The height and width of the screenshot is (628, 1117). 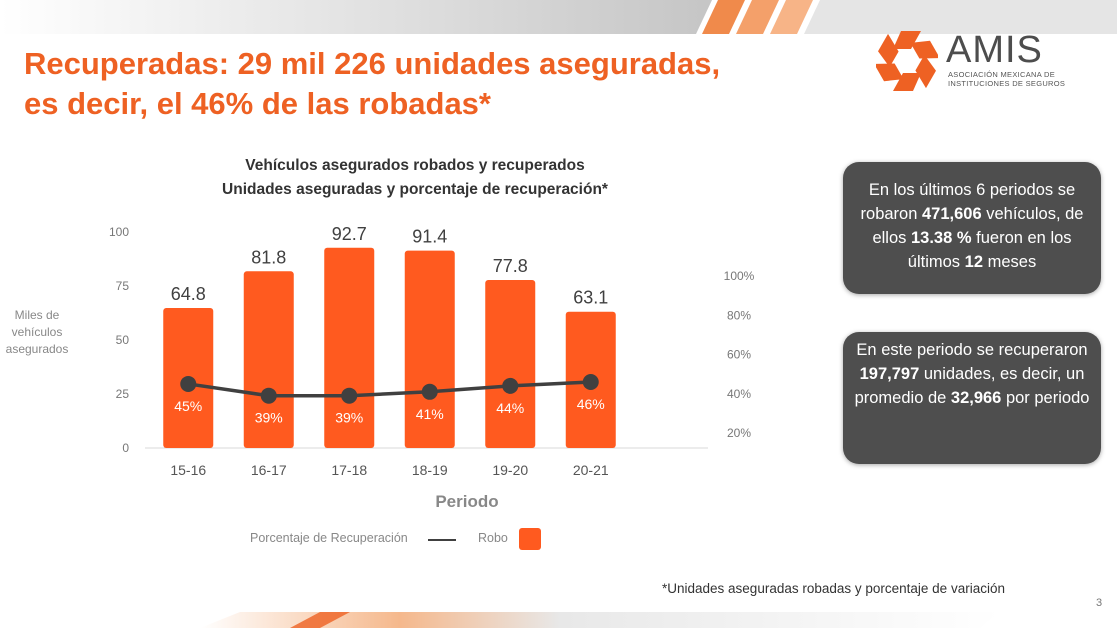 What do you see at coordinates (590, 298) in the screenshot?
I see `bar-value-label-20-21: 63.1` at bounding box center [590, 298].